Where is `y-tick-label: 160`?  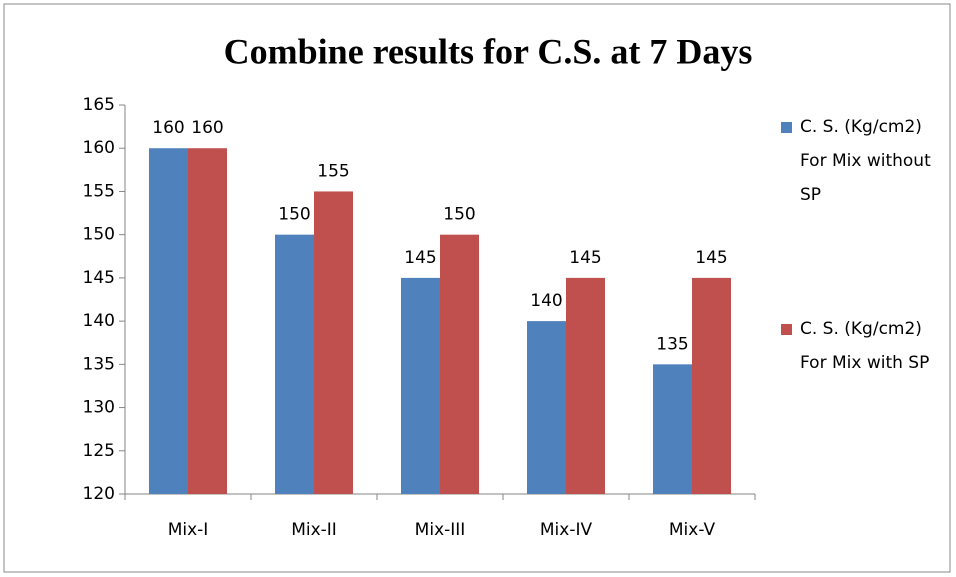
y-tick-label: 160 is located at coordinates (99, 148).